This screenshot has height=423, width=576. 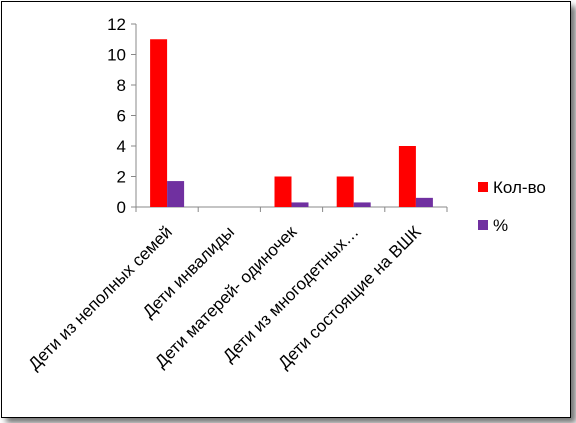 I want to click on y-tick-label: 4, so click(x=121, y=146).